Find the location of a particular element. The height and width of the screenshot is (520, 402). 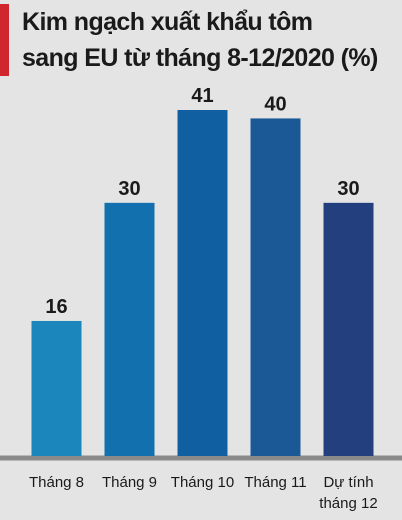

x-tick-label-line: Tháng 11 is located at coordinates (275, 482).